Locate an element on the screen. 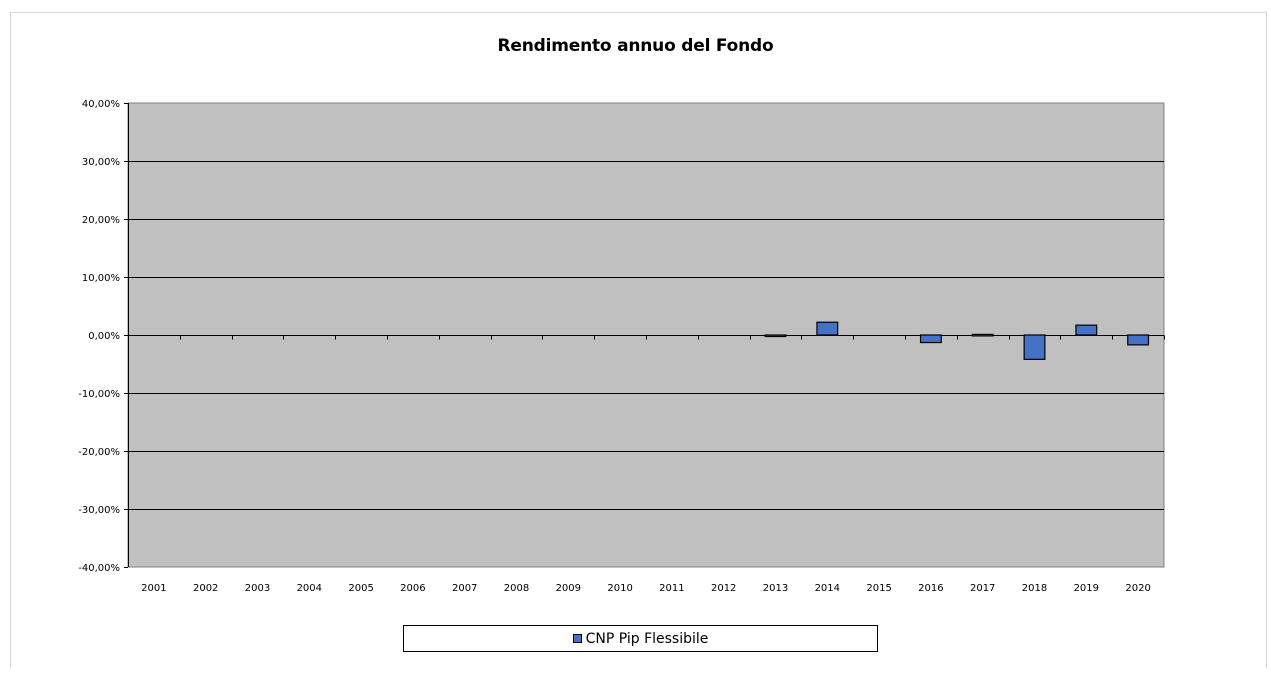  x-tick-label: 2003 is located at coordinates (257, 588).